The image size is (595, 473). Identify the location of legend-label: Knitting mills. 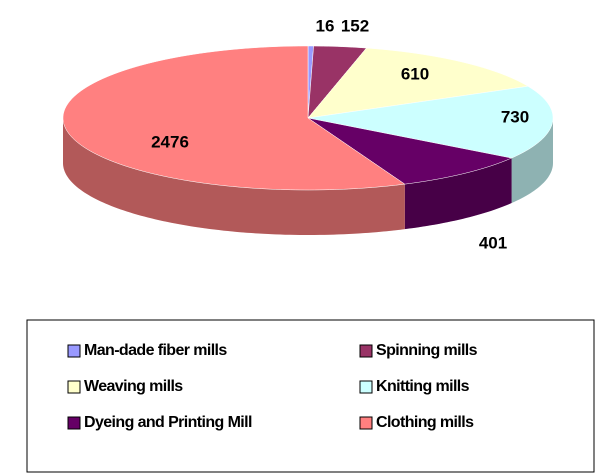
(423, 386).